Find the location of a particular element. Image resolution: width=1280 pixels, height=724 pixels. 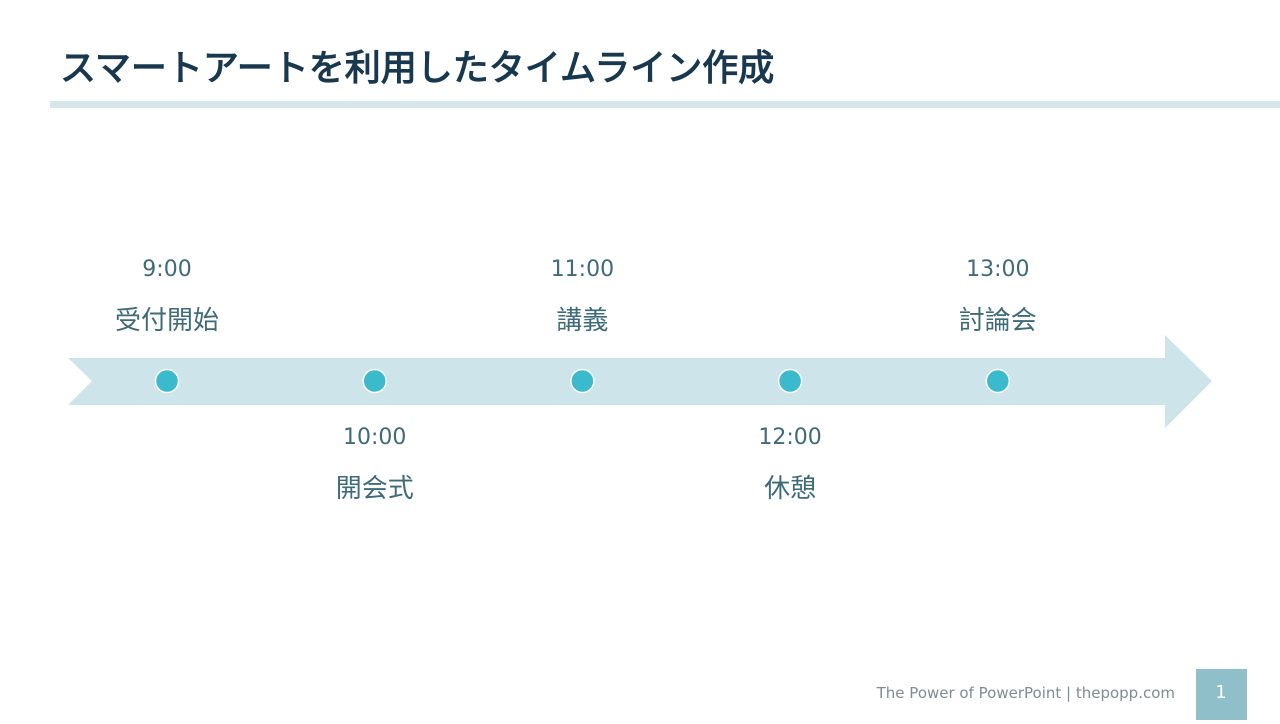

footer-credit: The Power of PowerPoint | thepopp.com is located at coordinates (1025, 693).